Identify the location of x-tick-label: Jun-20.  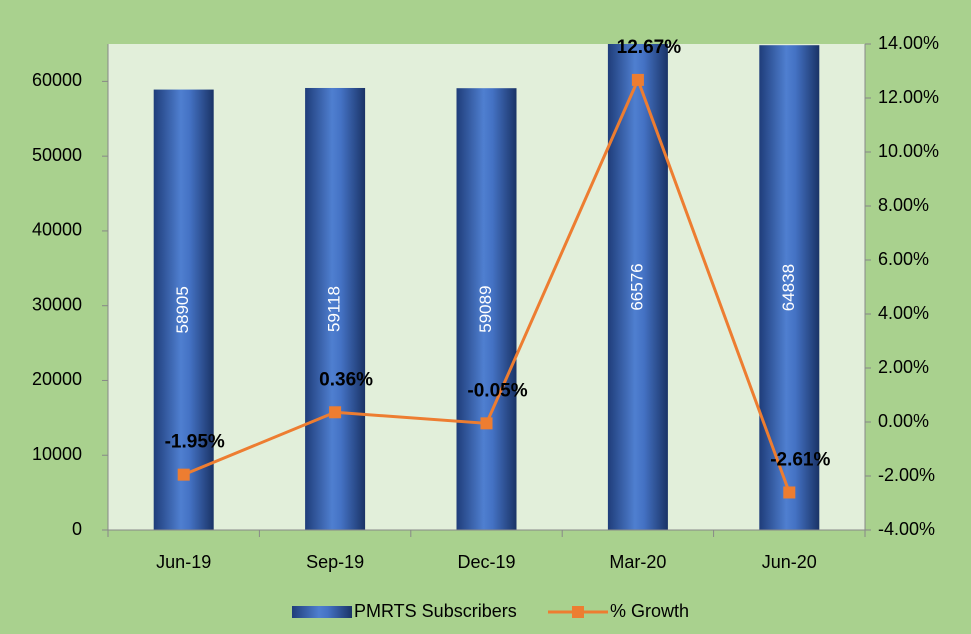
(789, 562).